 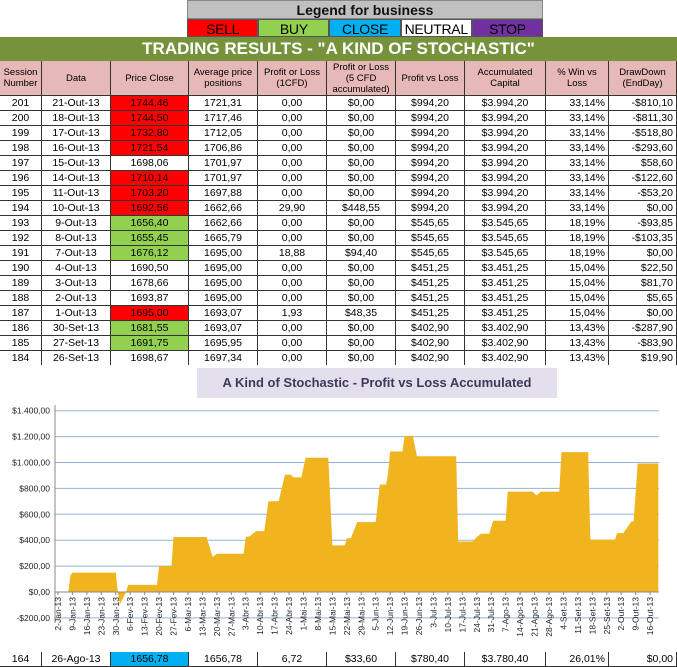 I want to click on cell-avg-price: 1656,78, so click(x=223, y=659).